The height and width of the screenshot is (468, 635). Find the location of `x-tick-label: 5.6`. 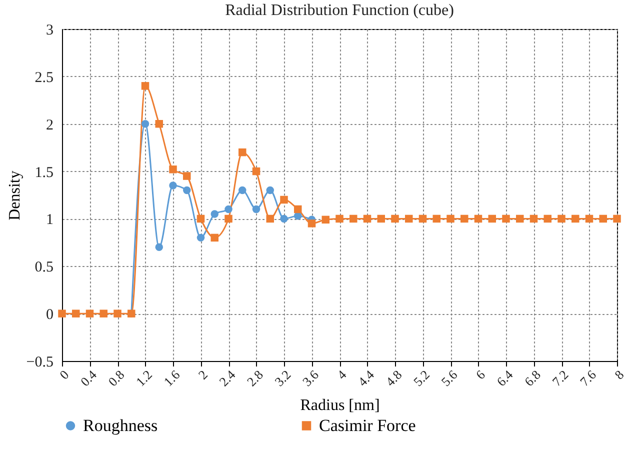

x-tick-label: 5.6 is located at coordinates (449, 378).